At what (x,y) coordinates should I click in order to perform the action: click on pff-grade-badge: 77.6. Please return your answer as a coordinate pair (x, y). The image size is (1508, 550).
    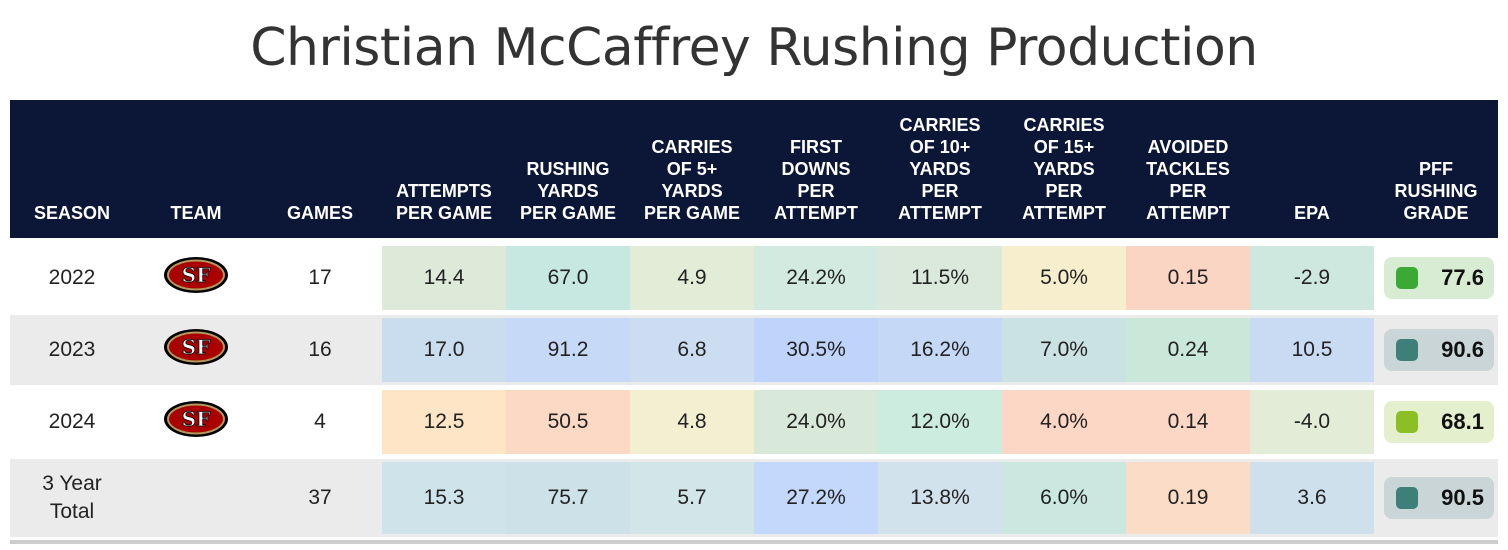
    Looking at the image, I should click on (1439, 278).